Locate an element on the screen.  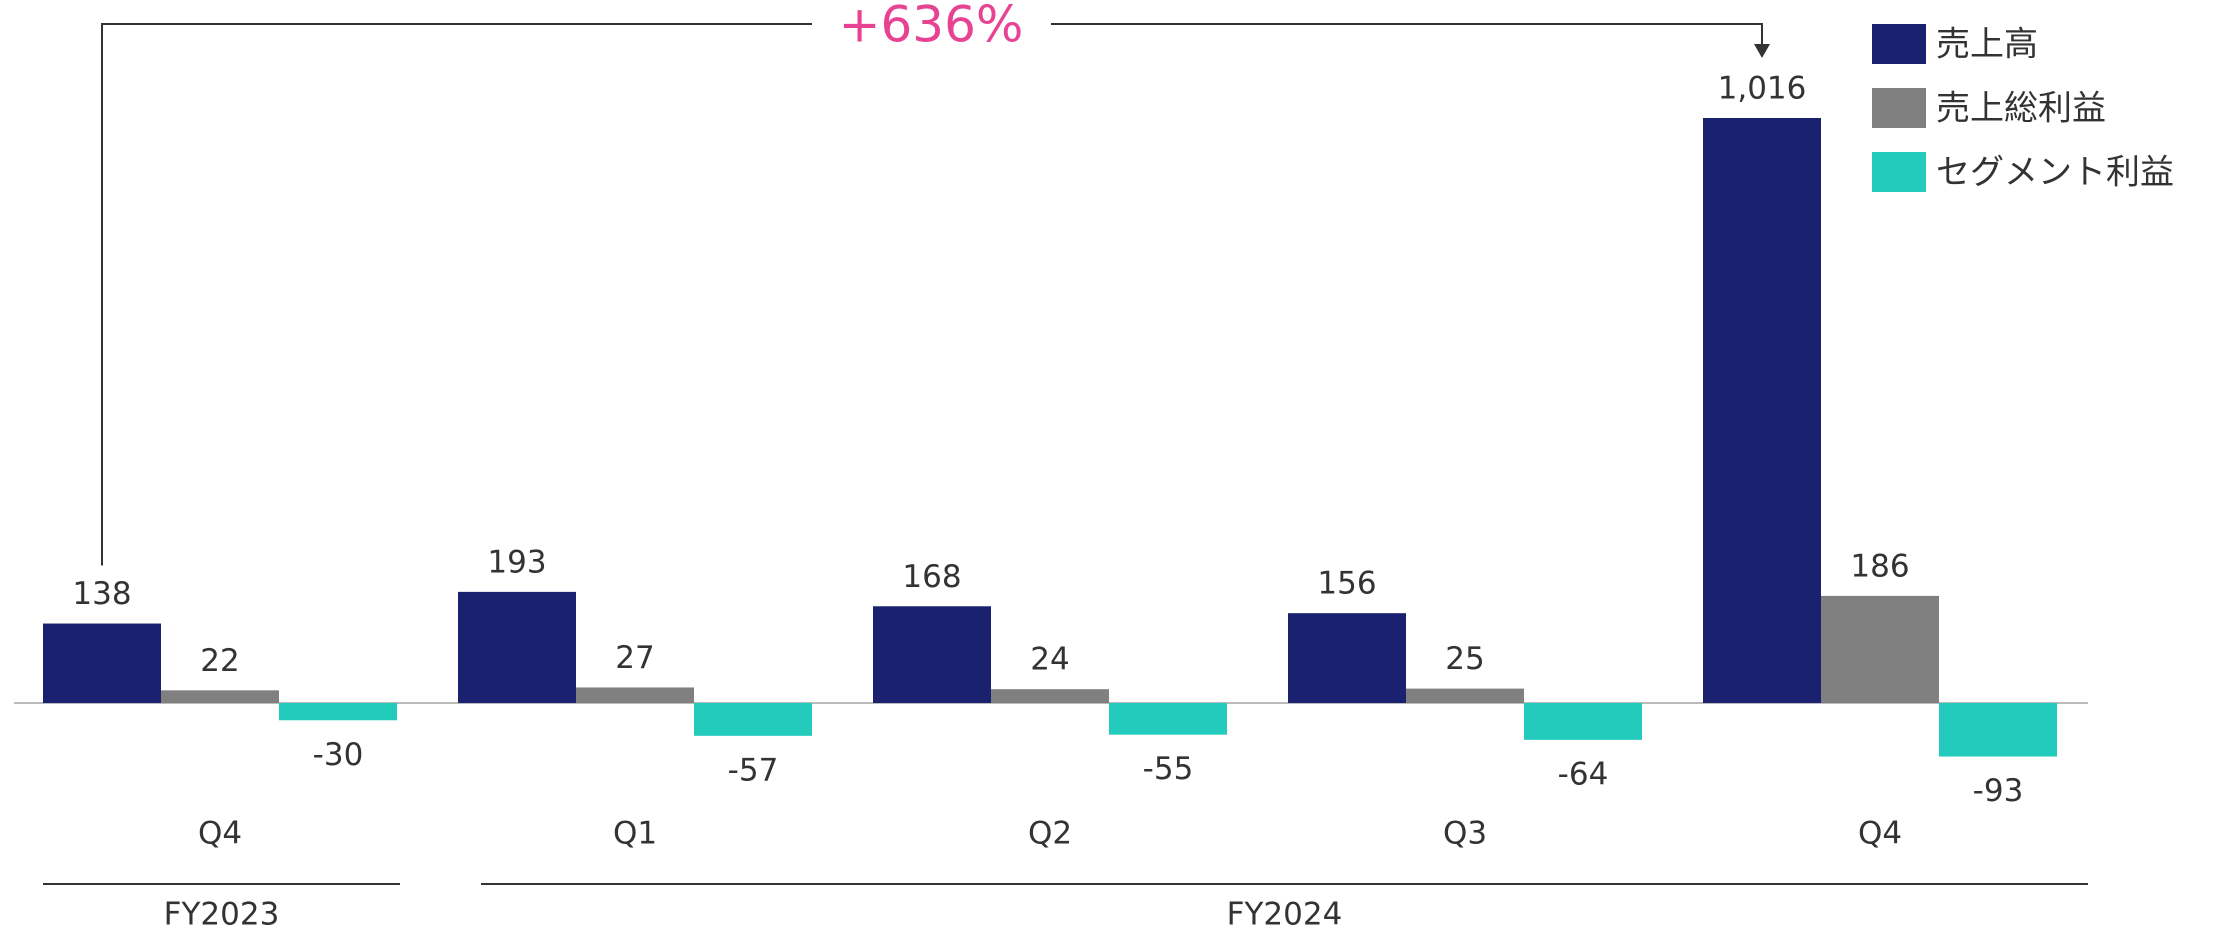
category-label: Q2 is located at coordinates (1050, 834).